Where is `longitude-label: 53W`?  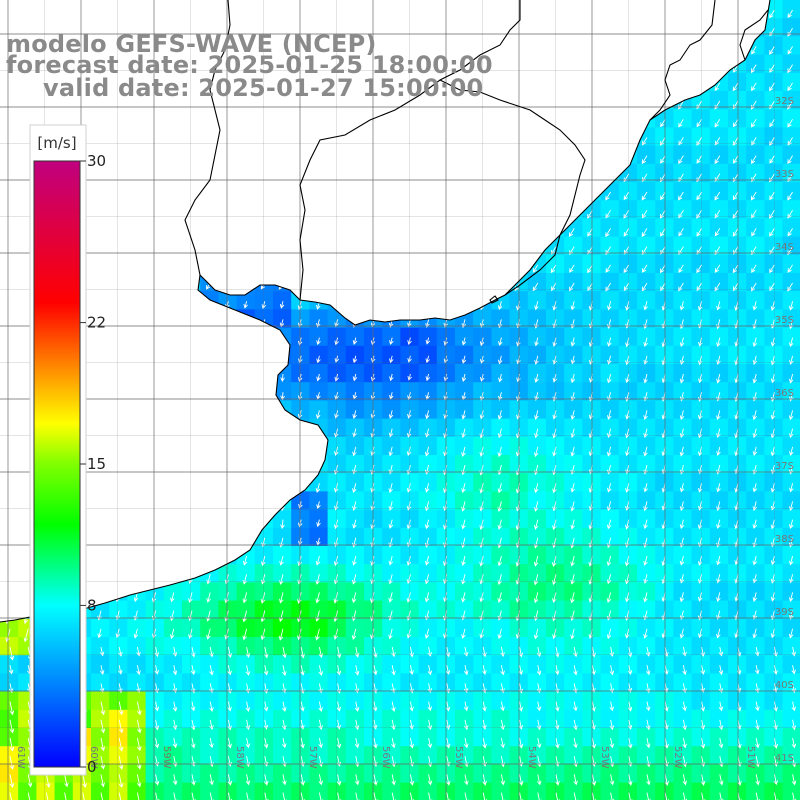 longitude-label: 53W is located at coordinates (604, 757).